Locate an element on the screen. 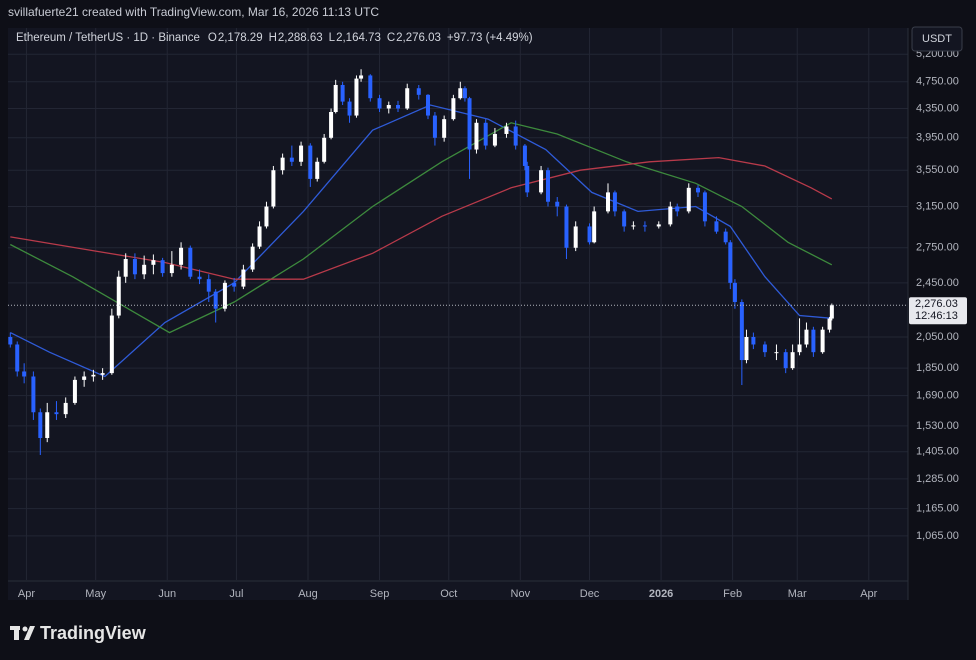  y-tick-label: 1,165.00 is located at coordinates (937, 509).